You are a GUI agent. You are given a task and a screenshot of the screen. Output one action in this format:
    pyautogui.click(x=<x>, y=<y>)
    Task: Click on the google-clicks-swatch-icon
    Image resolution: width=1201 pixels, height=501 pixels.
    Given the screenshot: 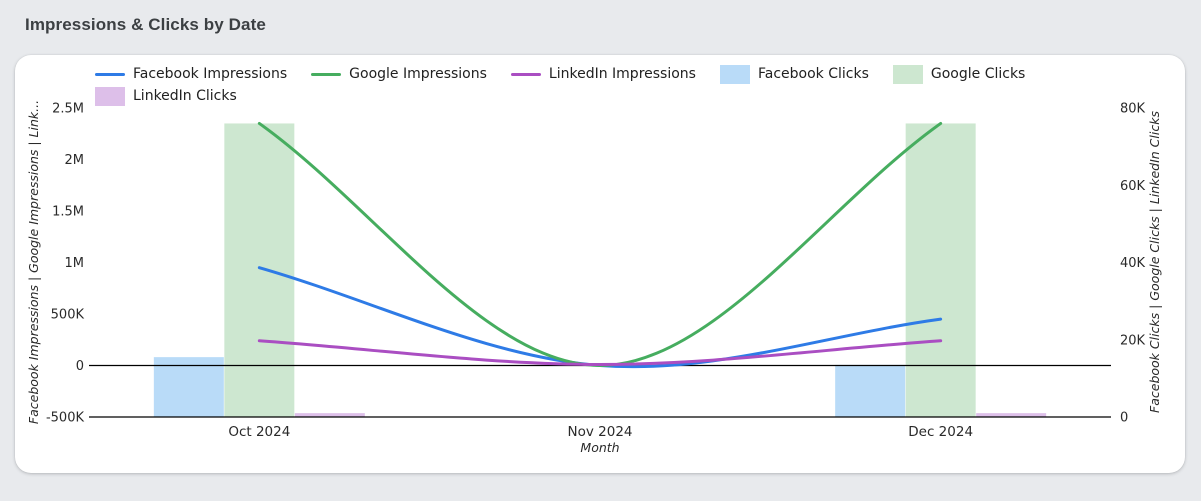 What is the action you would take?
    pyautogui.click(x=907, y=74)
    